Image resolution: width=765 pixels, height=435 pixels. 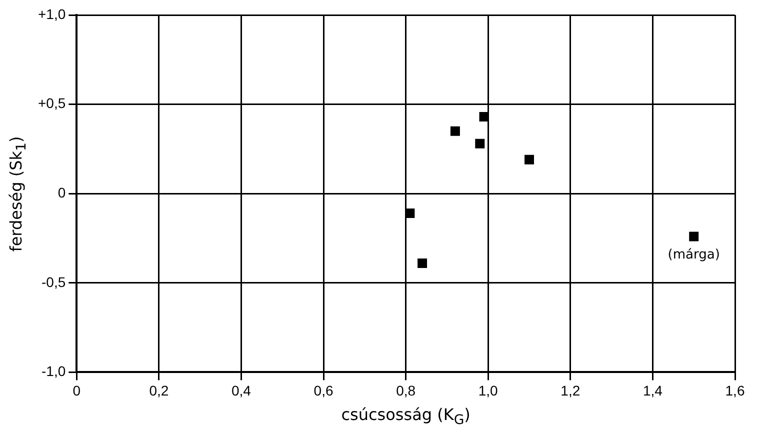 What do you see at coordinates (54, 282) in the screenshot?
I see `y-tick-label: -0,5` at bounding box center [54, 282].